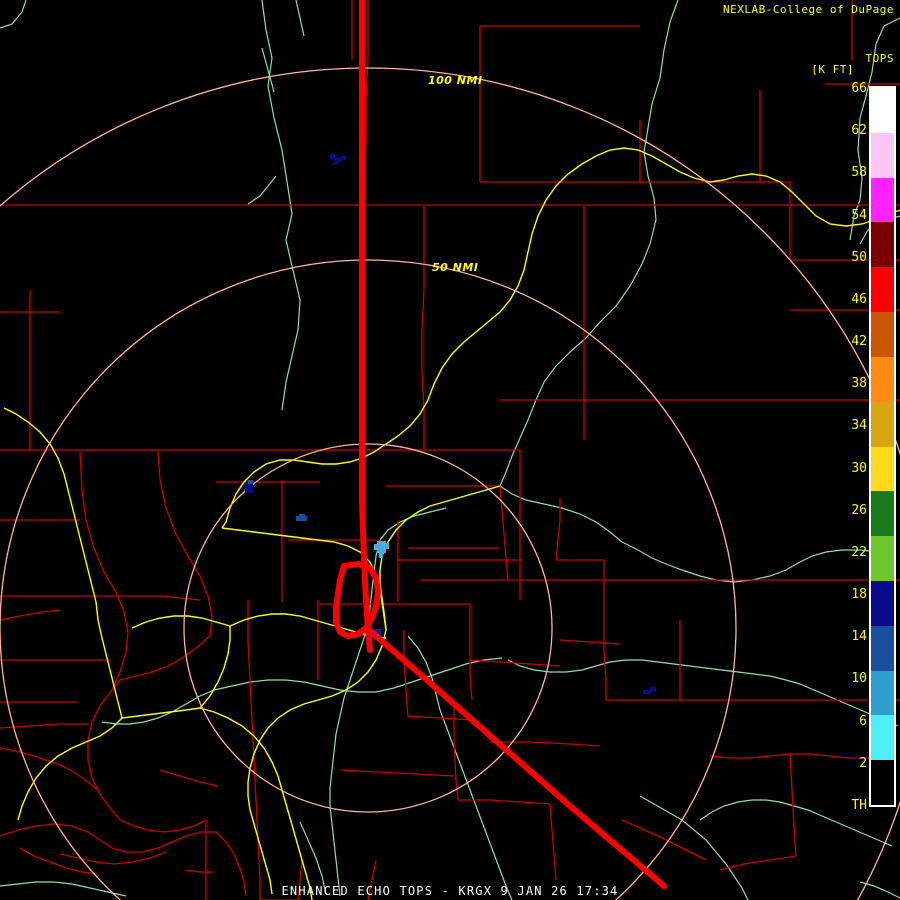 This screenshot has height=900, width=900. I want to click on product-caption: ENHANCED ECHO TOPS - KRGX 9 JAN 26 17:34, so click(450, 891).